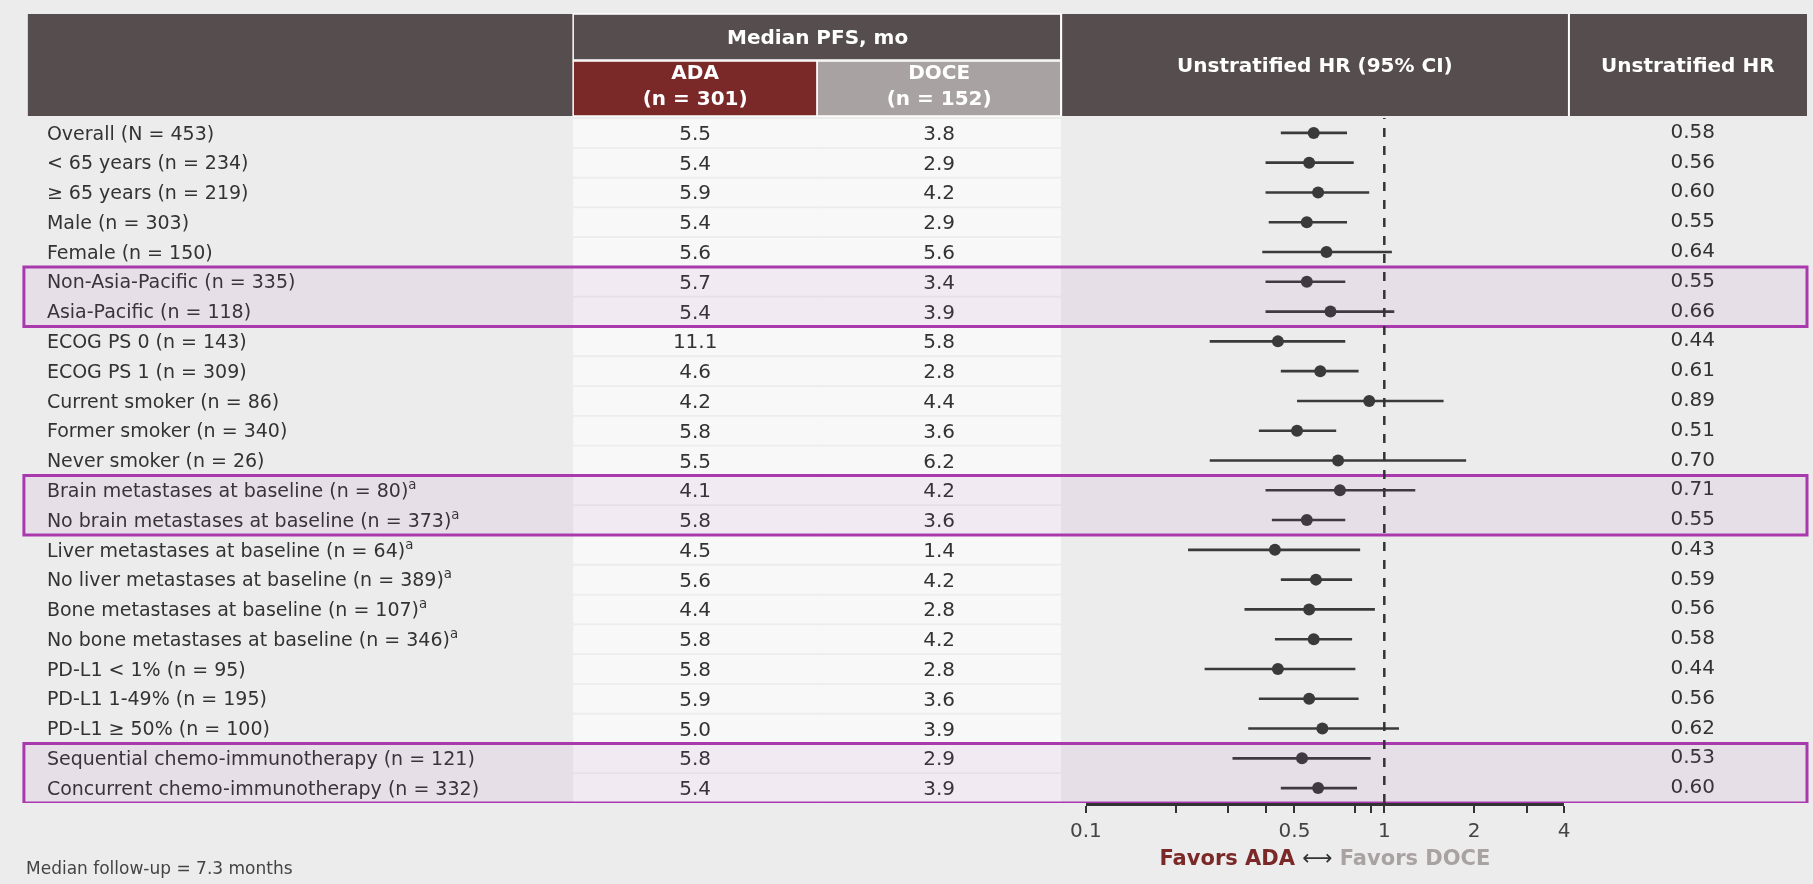  I want to click on data-label: 5.7, so click(695, 281).